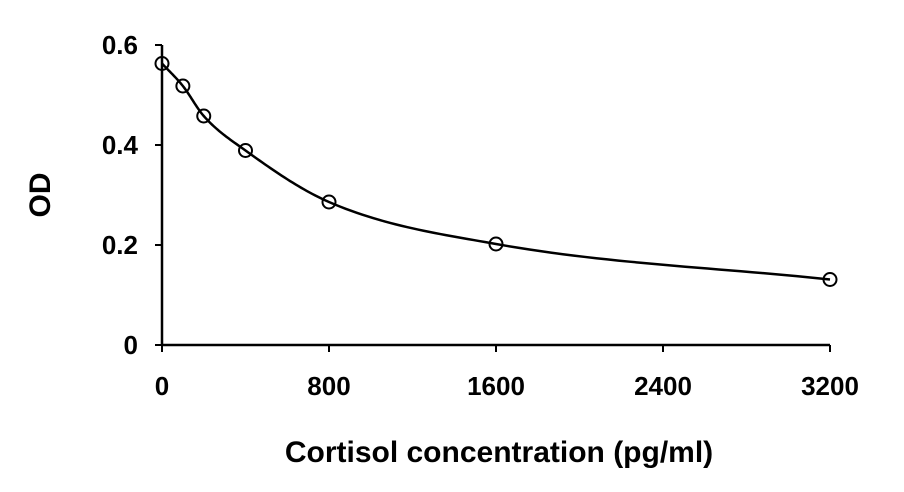  What do you see at coordinates (663, 386) in the screenshot?
I see `x-tick-label: 2400` at bounding box center [663, 386].